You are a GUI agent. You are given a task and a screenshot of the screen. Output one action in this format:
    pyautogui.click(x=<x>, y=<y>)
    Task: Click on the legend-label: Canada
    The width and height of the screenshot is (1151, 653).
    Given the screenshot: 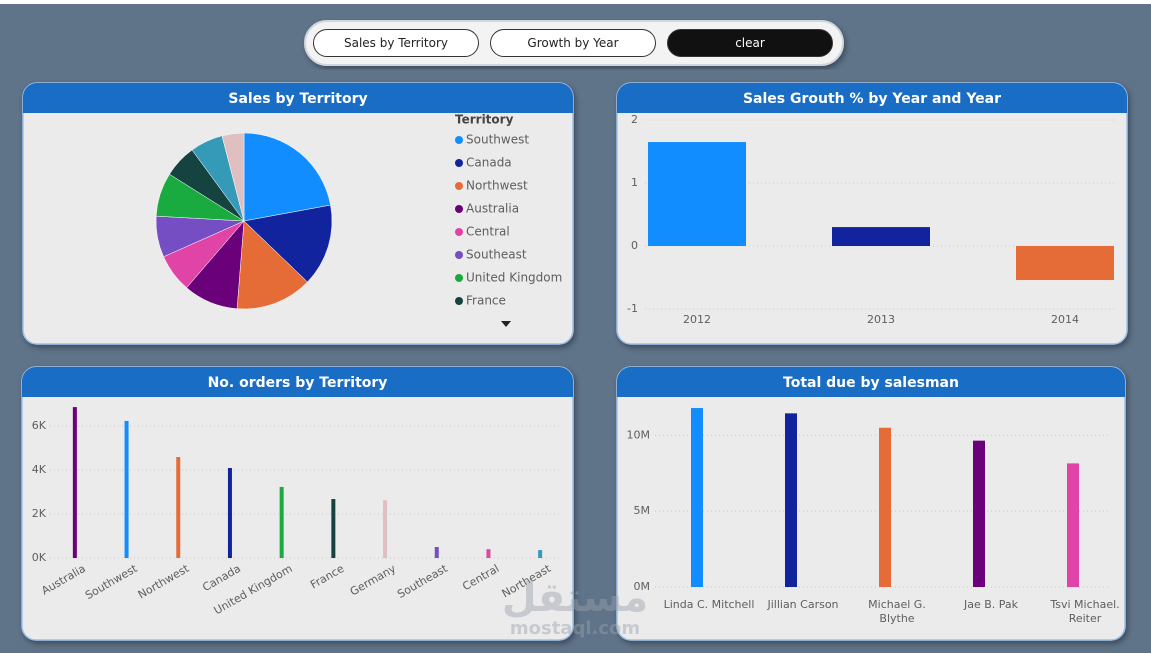 What is the action you would take?
    pyautogui.click(x=489, y=163)
    